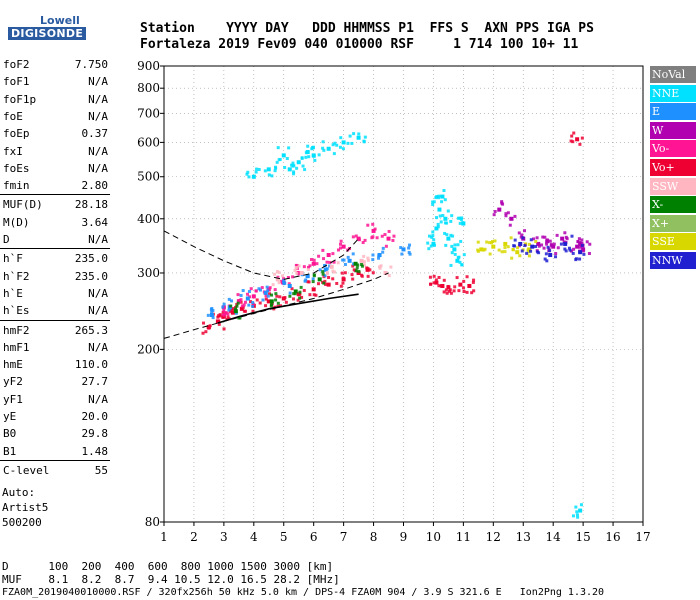  What do you see at coordinates (60, 20) in the screenshot?
I see `logo-lowell: Lowell` at bounding box center [60, 20].